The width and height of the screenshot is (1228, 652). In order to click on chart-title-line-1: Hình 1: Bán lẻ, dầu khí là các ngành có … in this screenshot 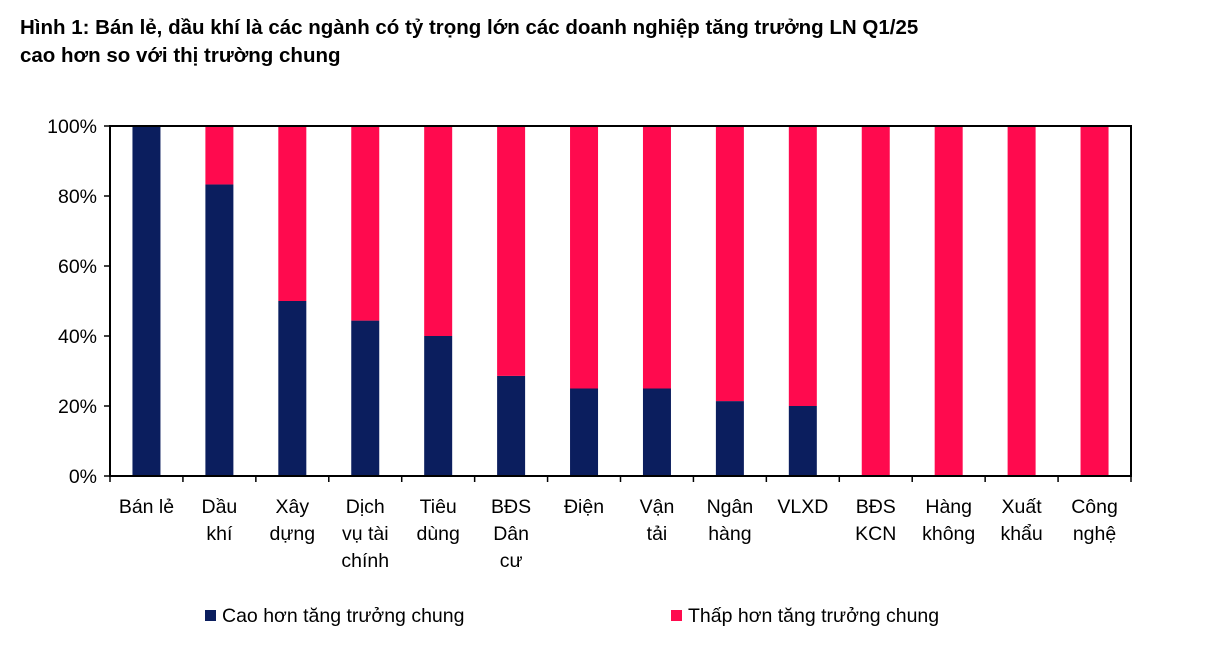, I will do `click(469, 27)`.